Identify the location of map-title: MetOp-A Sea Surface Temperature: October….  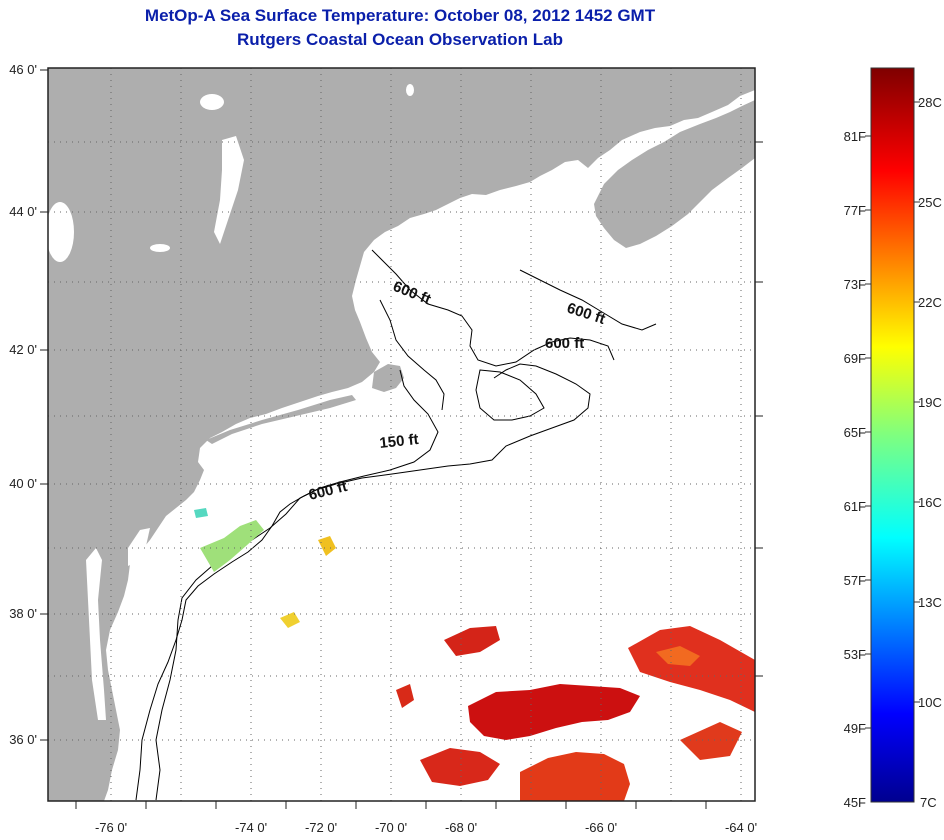
(400, 28).